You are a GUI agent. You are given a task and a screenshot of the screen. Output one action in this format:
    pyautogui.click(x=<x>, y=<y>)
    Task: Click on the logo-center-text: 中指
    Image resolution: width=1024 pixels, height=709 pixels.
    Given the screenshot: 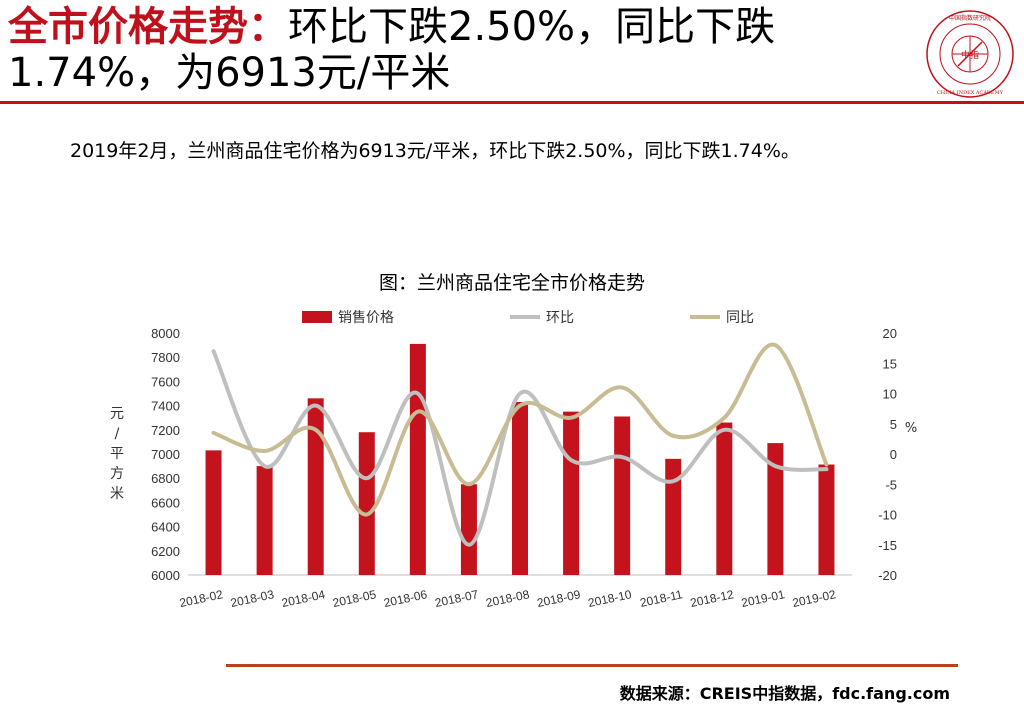 What is the action you would take?
    pyautogui.click(x=970, y=55)
    